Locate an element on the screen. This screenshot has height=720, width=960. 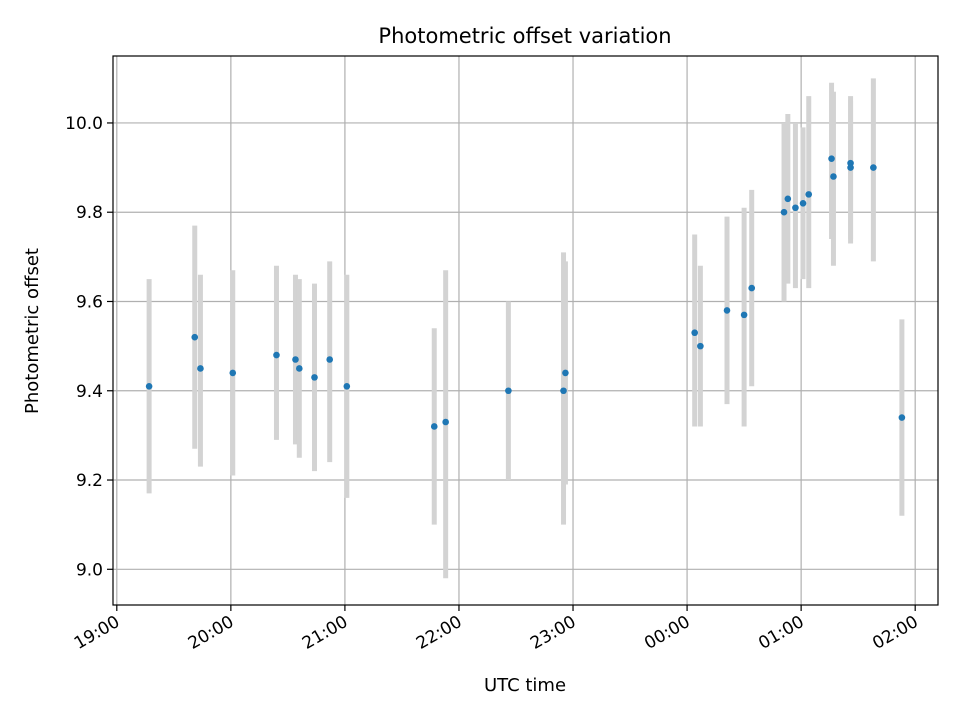
y-tick-label: 9.0 is located at coordinates (89, 570).